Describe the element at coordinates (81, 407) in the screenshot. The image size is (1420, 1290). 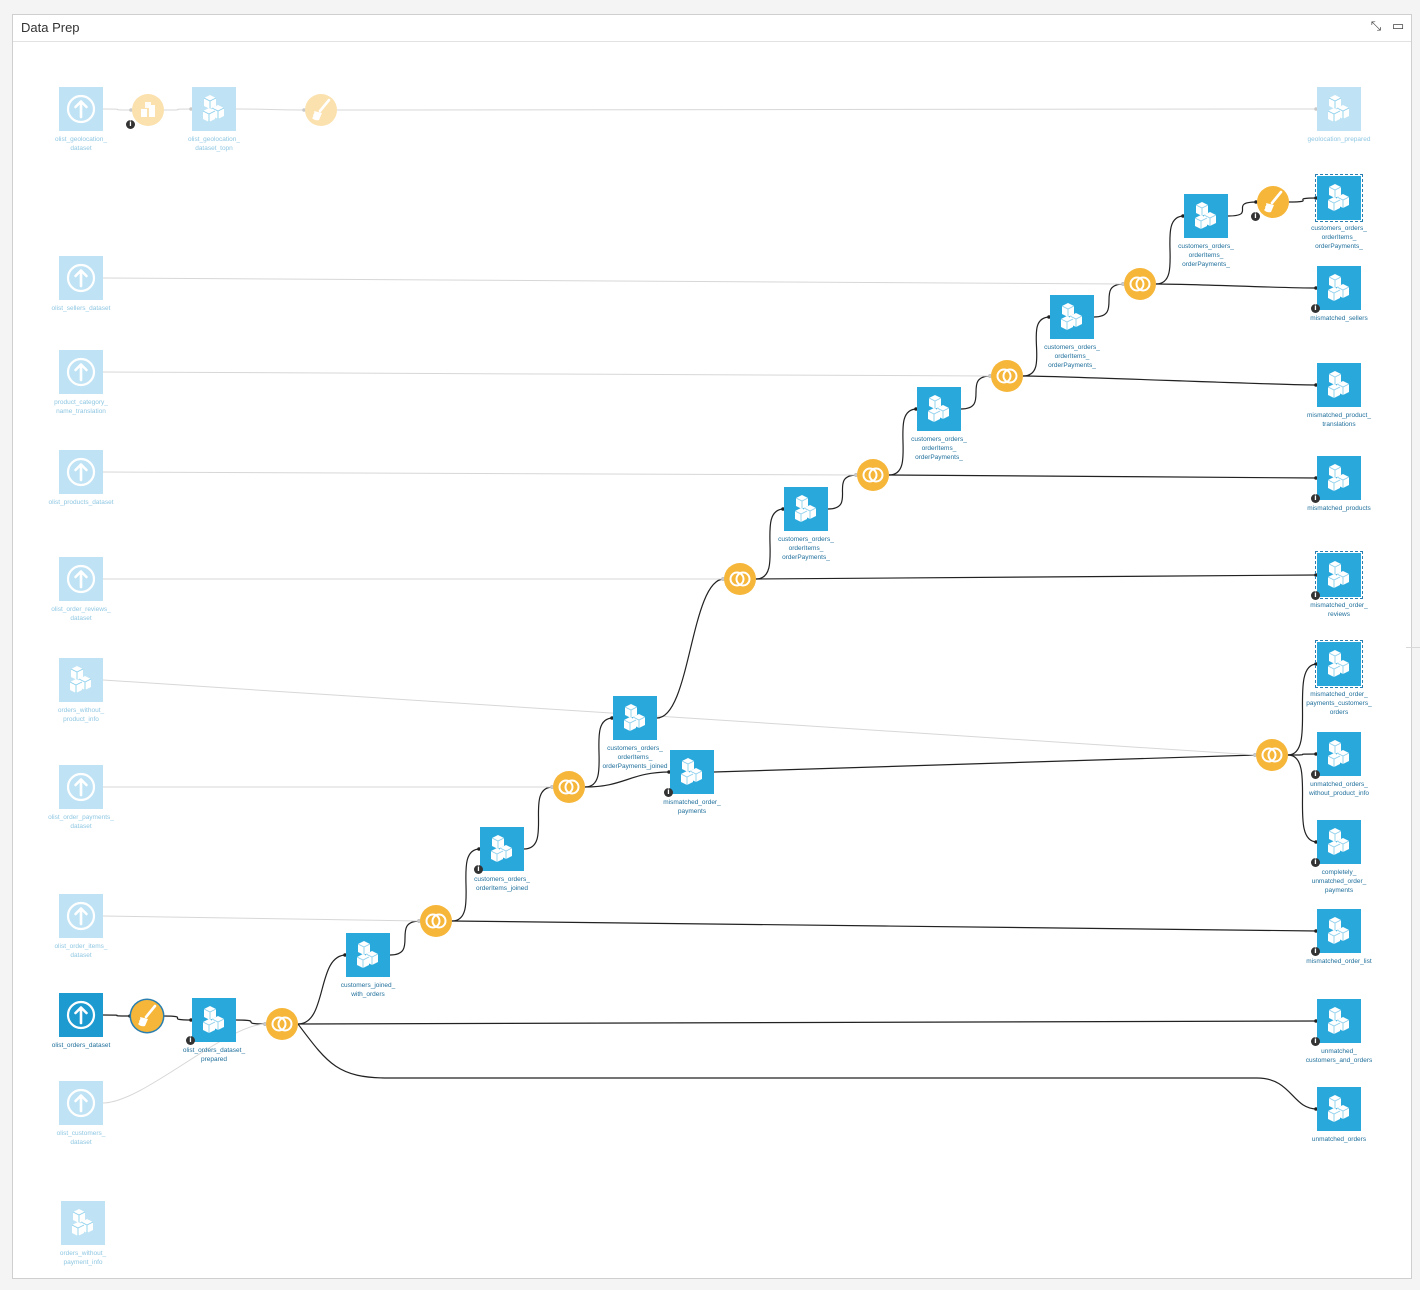
I see `node-label: product_category_ name_translation` at that location.